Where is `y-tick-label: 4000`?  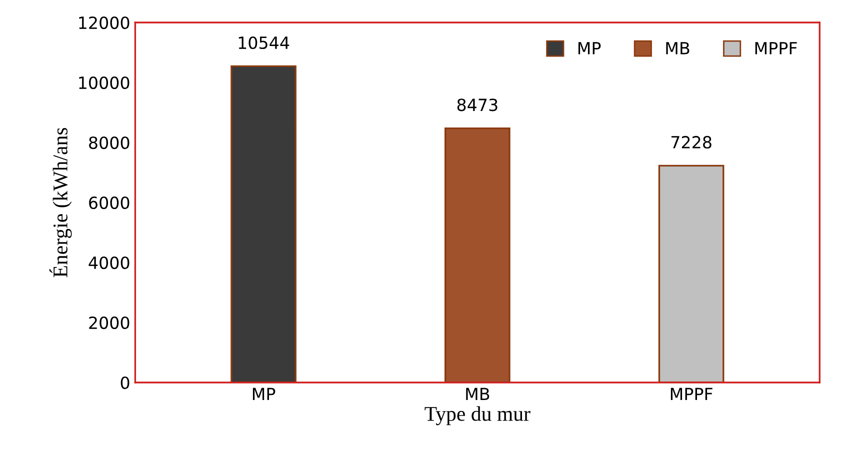 y-tick-label: 4000 is located at coordinates (109, 263).